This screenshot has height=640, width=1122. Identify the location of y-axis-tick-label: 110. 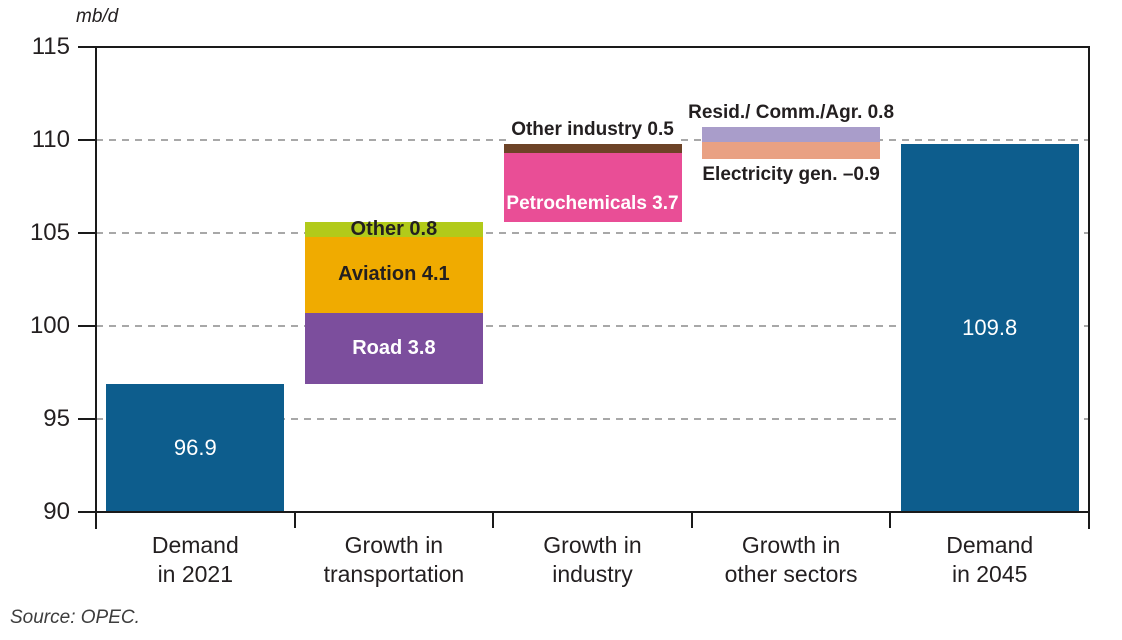
(50, 139).